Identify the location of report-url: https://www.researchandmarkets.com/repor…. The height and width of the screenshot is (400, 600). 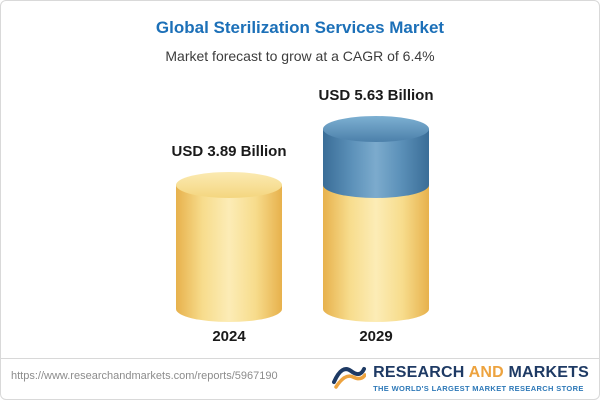
(144, 376).